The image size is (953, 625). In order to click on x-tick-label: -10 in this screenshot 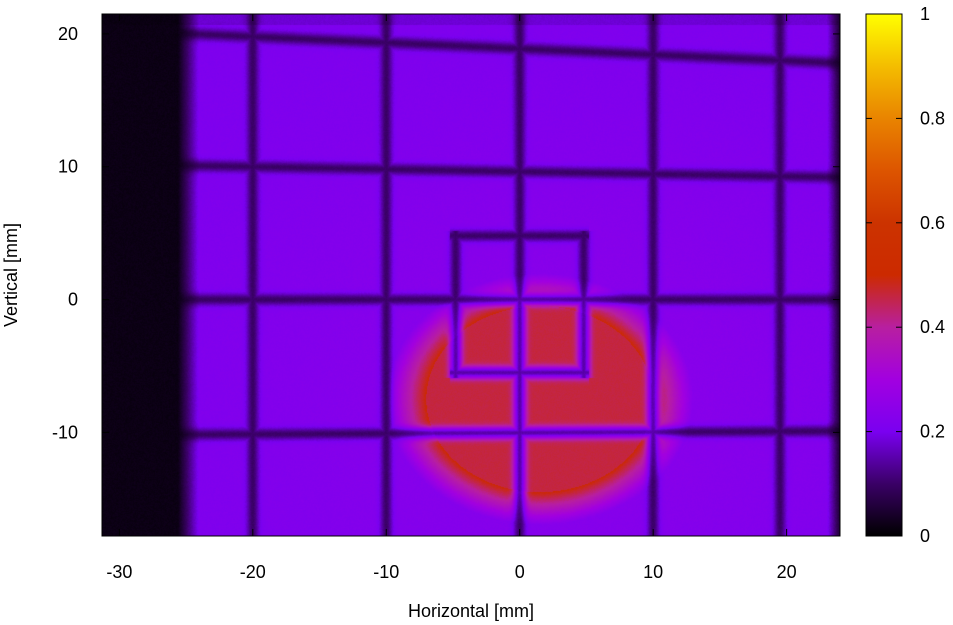, I will do `click(386, 572)`.